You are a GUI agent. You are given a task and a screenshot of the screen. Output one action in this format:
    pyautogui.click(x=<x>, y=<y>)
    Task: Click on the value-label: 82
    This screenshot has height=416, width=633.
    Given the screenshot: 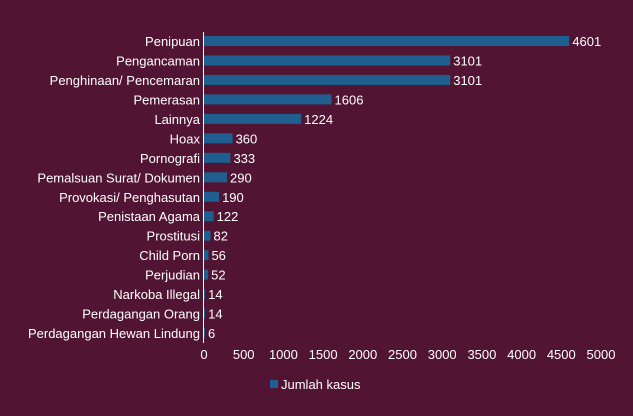 What is the action you would take?
    pyautogui.click(x=221, y=236)
    